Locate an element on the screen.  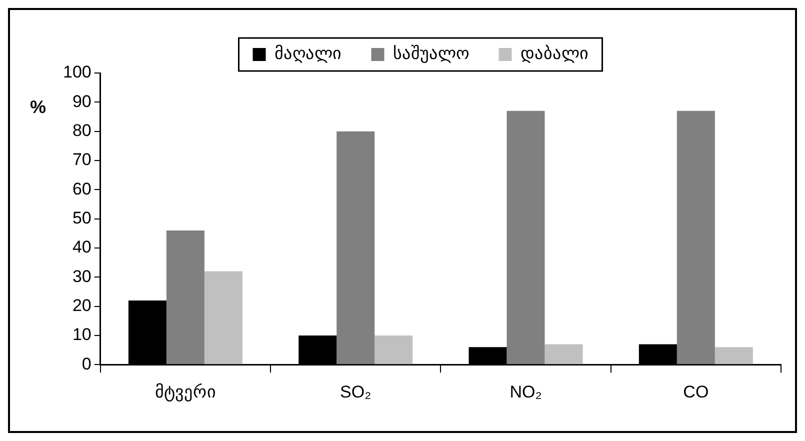
legend-label: მაღალი is located at coordinates (308, 54).